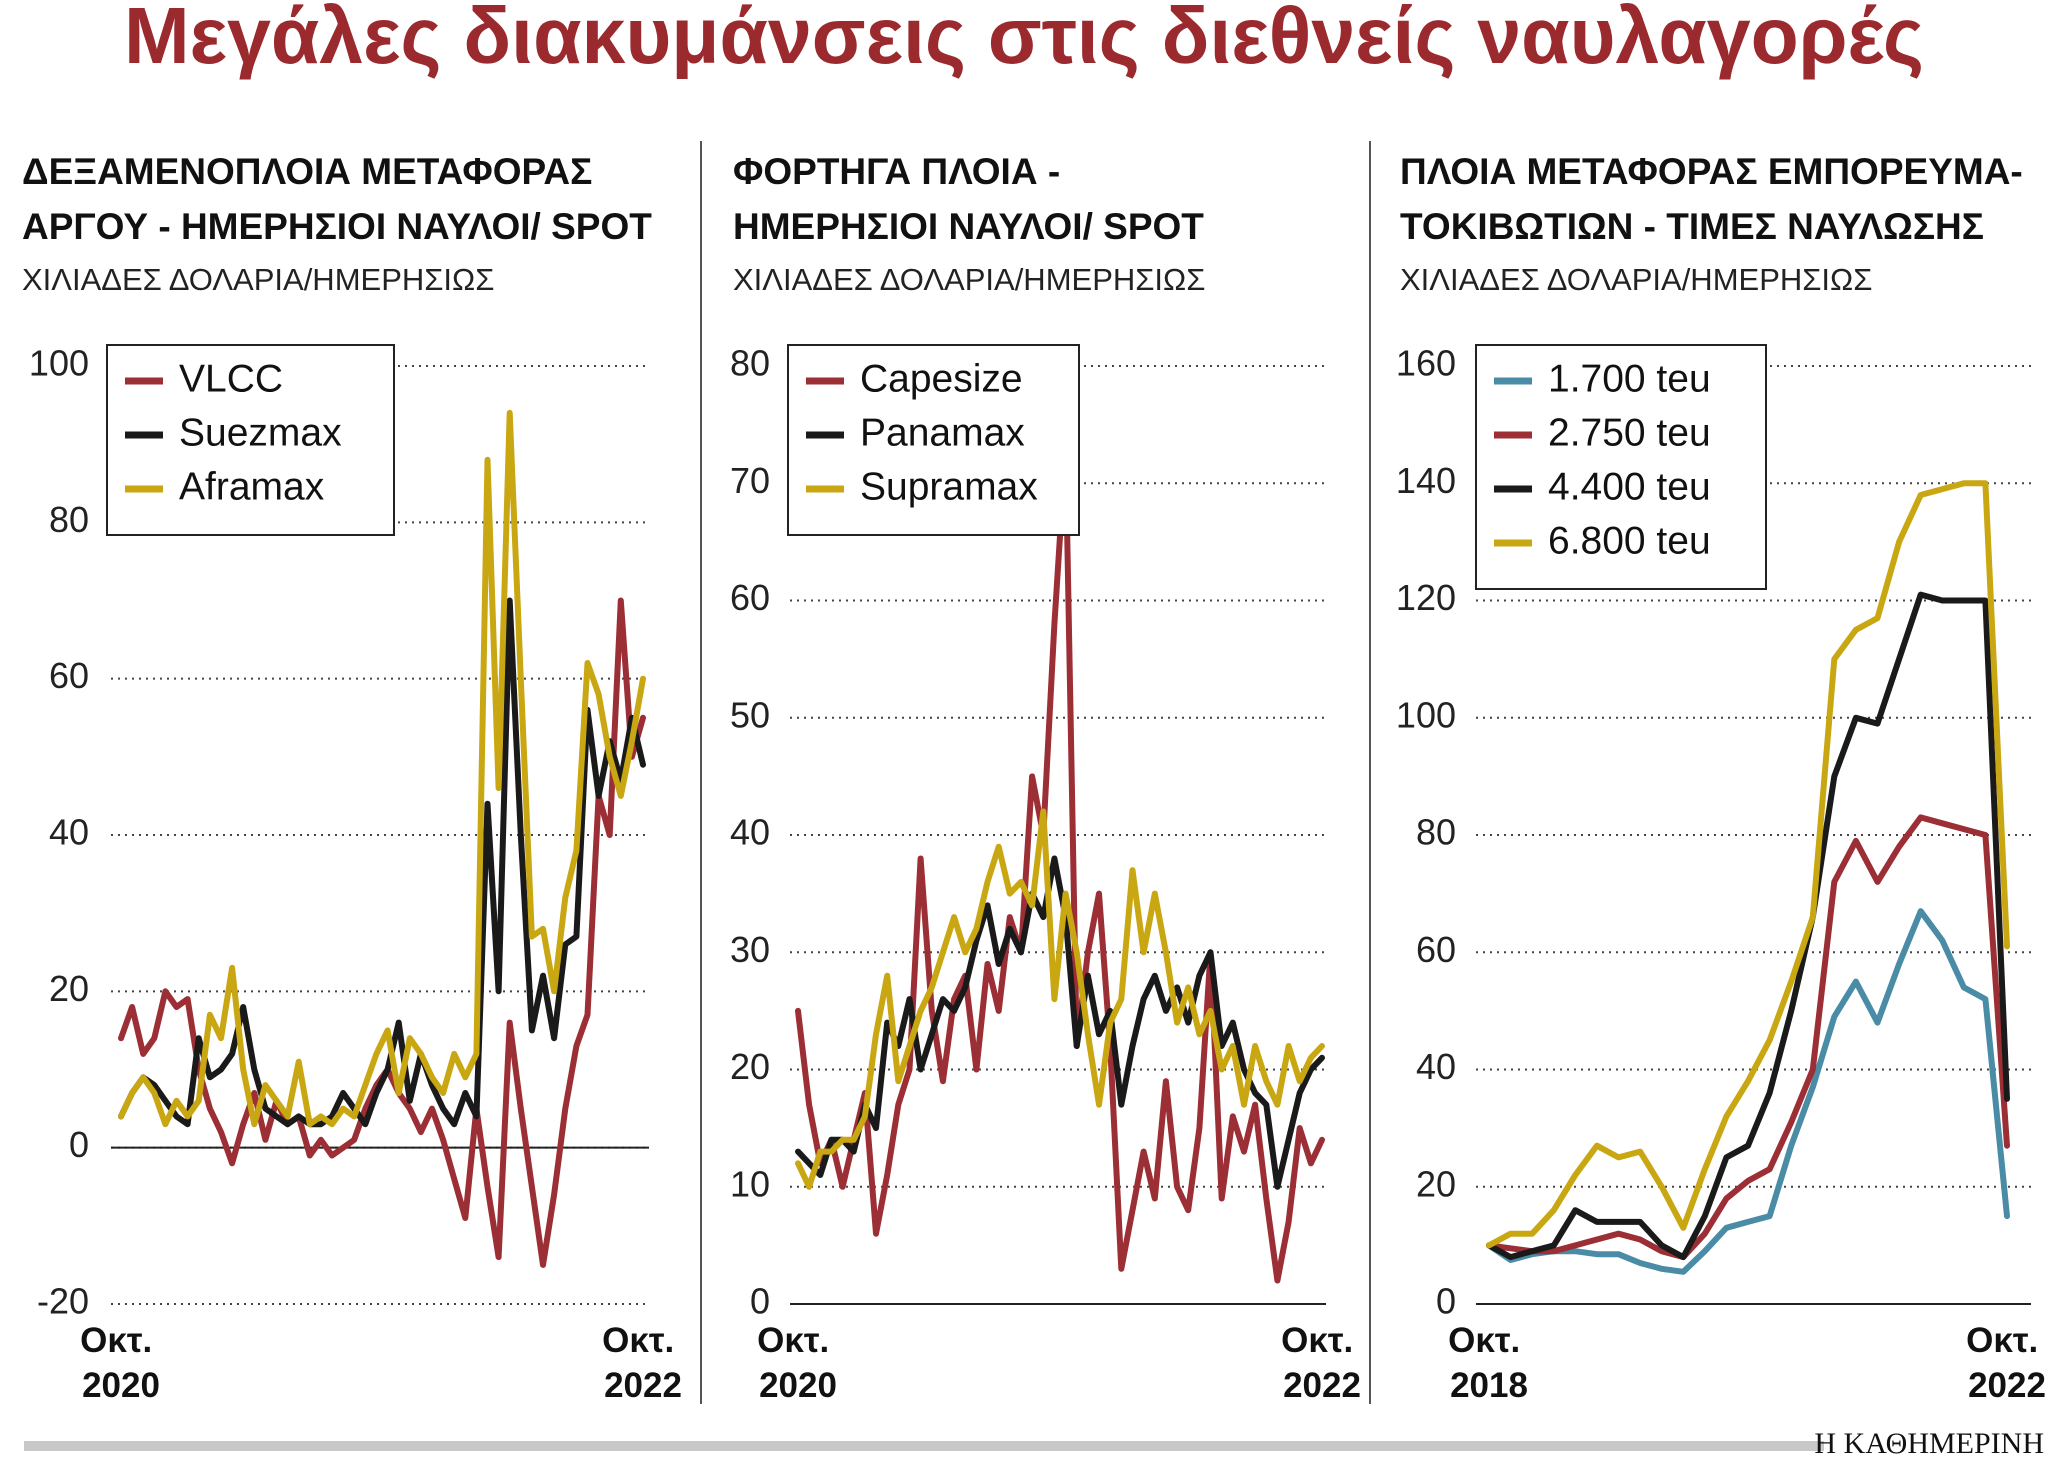 The height and width of the screenshot is (1473, 2048). What do you see at coordinates (1629, 378) in the screenshot?
I see `legend-label: 1.700 teu` at bounding box center [1629, 378].